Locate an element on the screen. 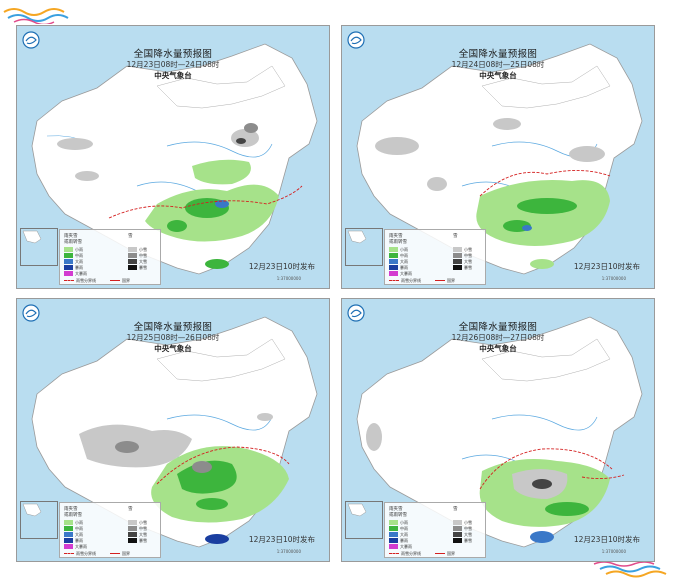  legend-moderate-rain: 中雨 is located at coordinates (404, 255).